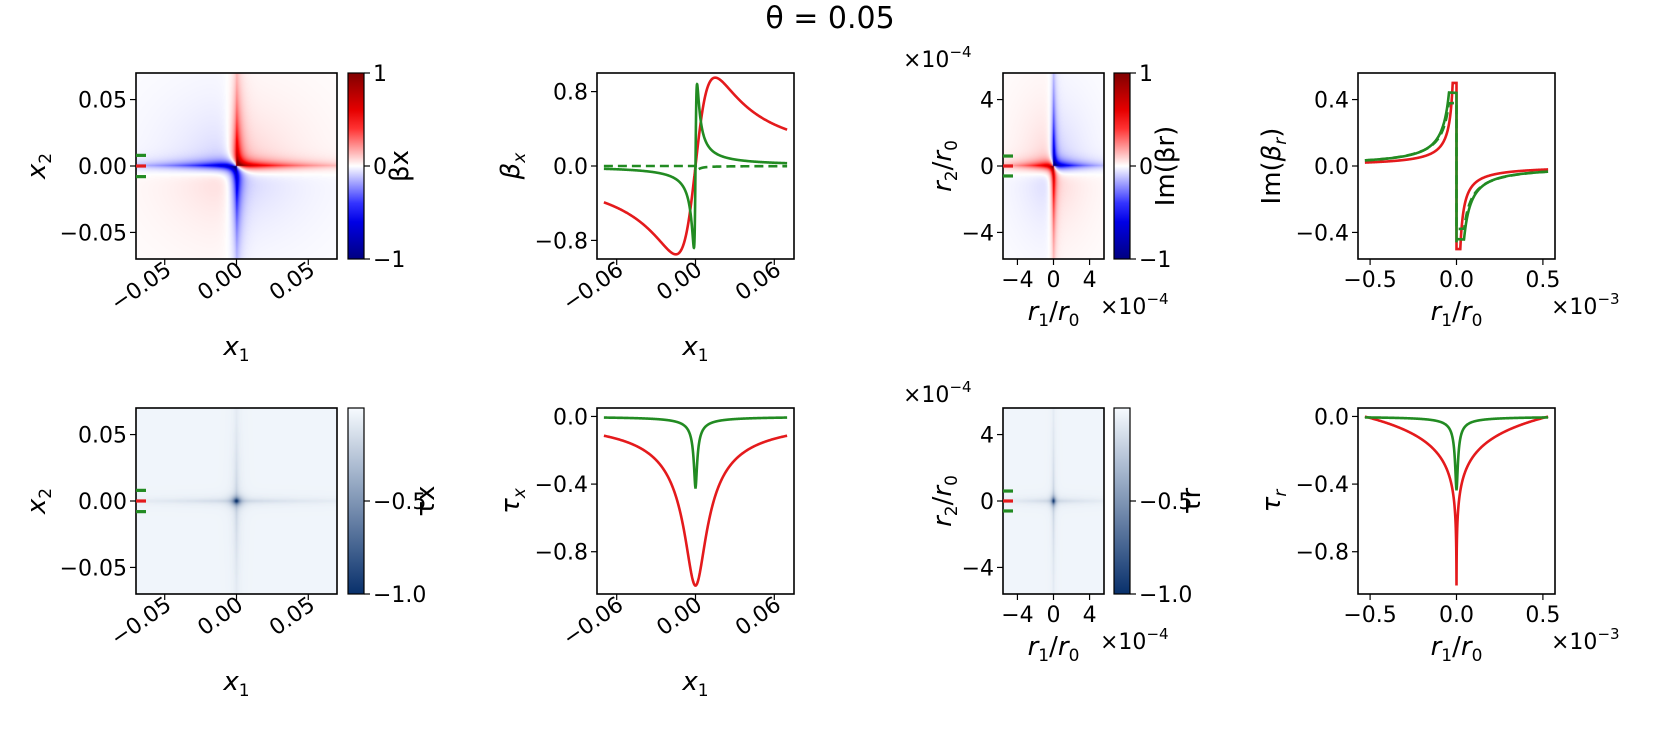 The width and height of the screenshot is (1661, 755). Describe the element at coordinates (513, 166) in the screenshot. I see `y-axis-label: βx` at that location.